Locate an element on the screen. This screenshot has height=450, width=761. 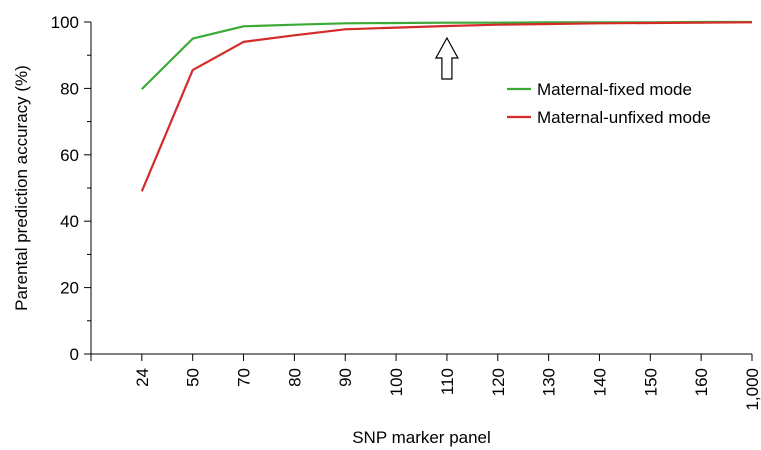
up-arrow-icon is located at coordinates (446, 58).